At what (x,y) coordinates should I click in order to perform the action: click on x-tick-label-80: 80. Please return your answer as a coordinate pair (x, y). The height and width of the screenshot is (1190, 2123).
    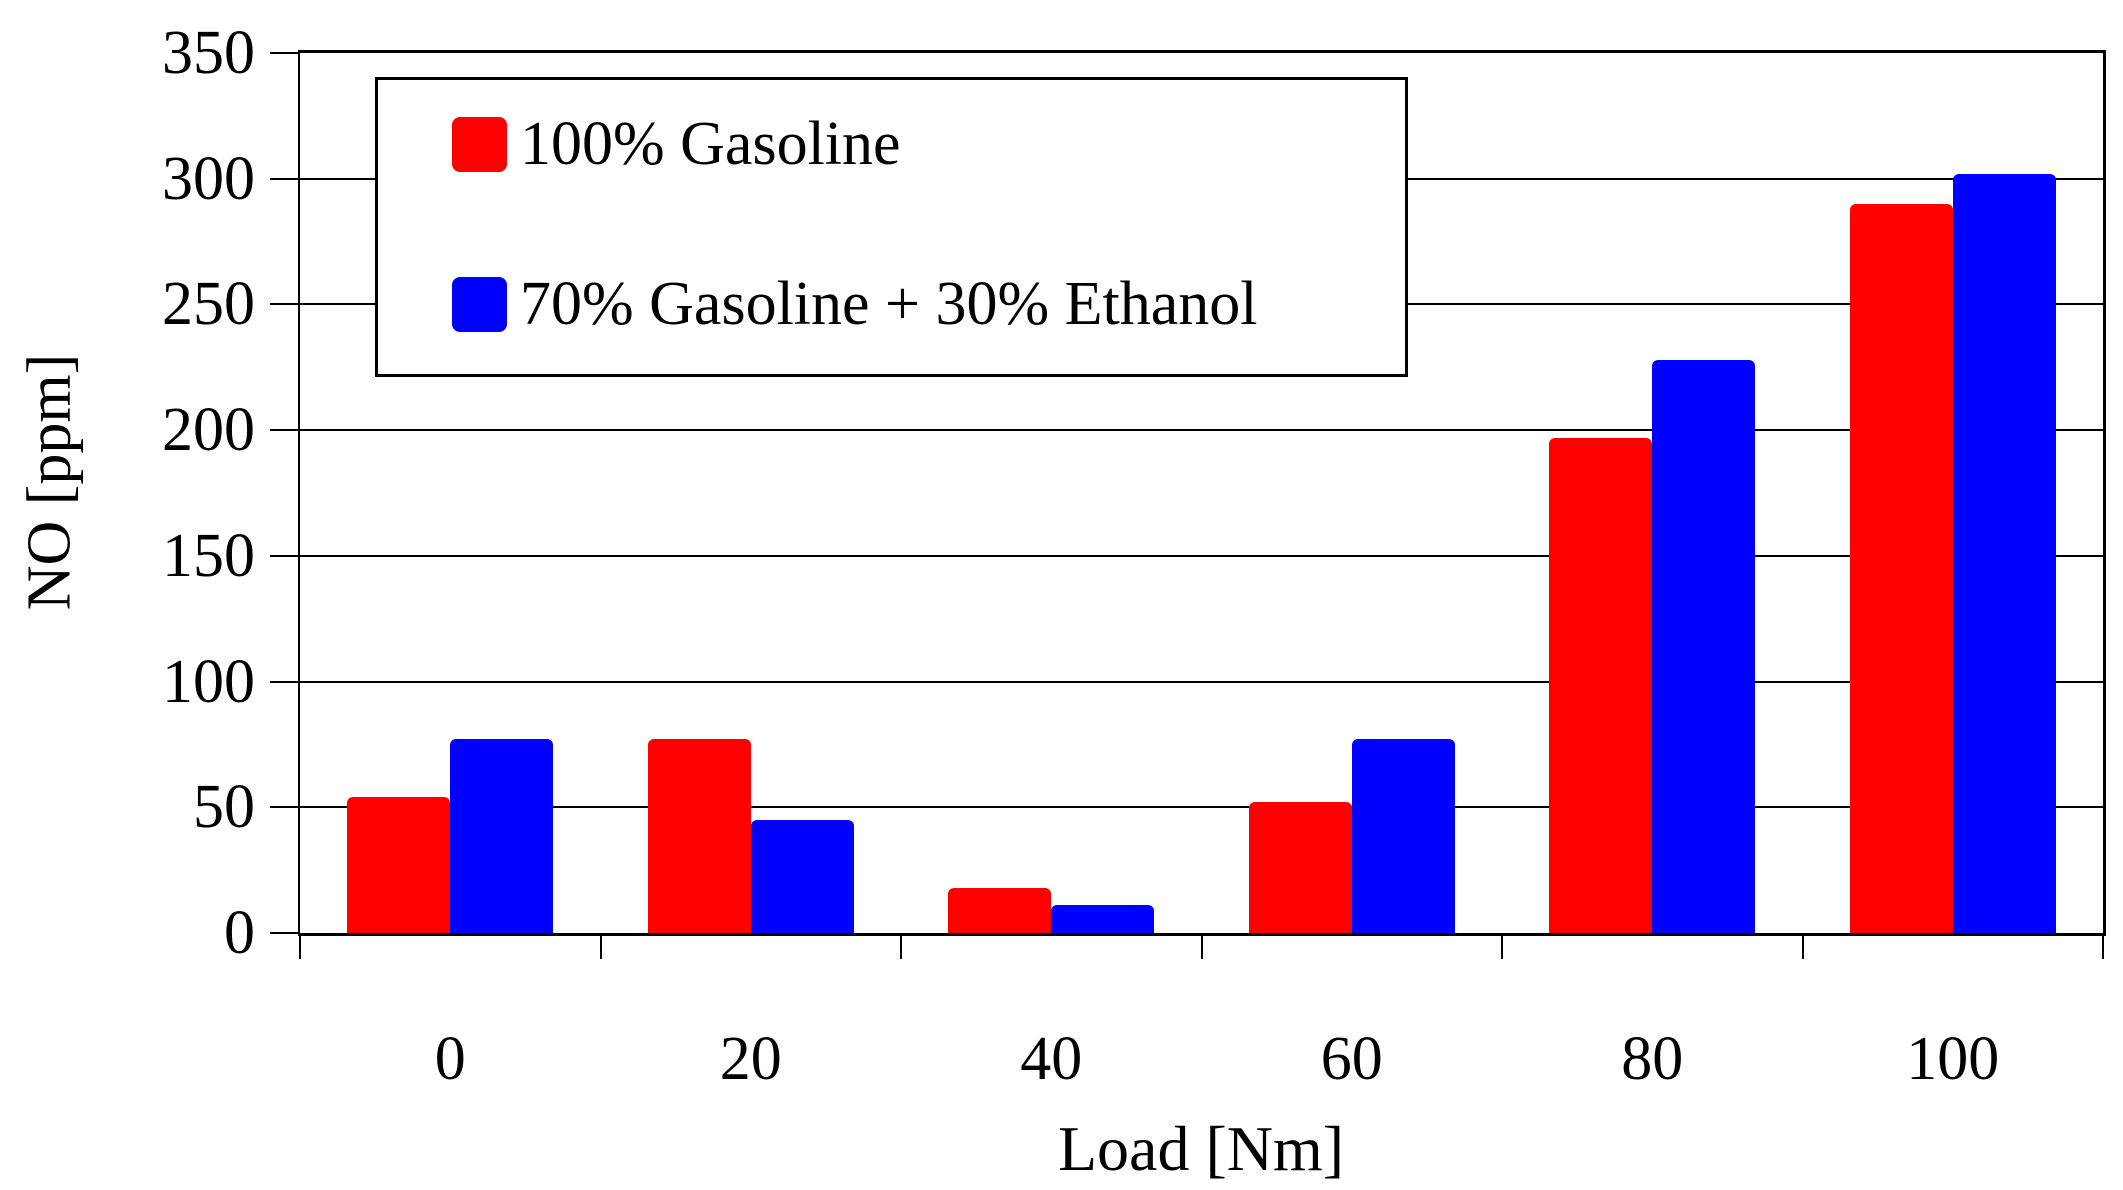
    Looking at the image, I should click on (1652, 1059).